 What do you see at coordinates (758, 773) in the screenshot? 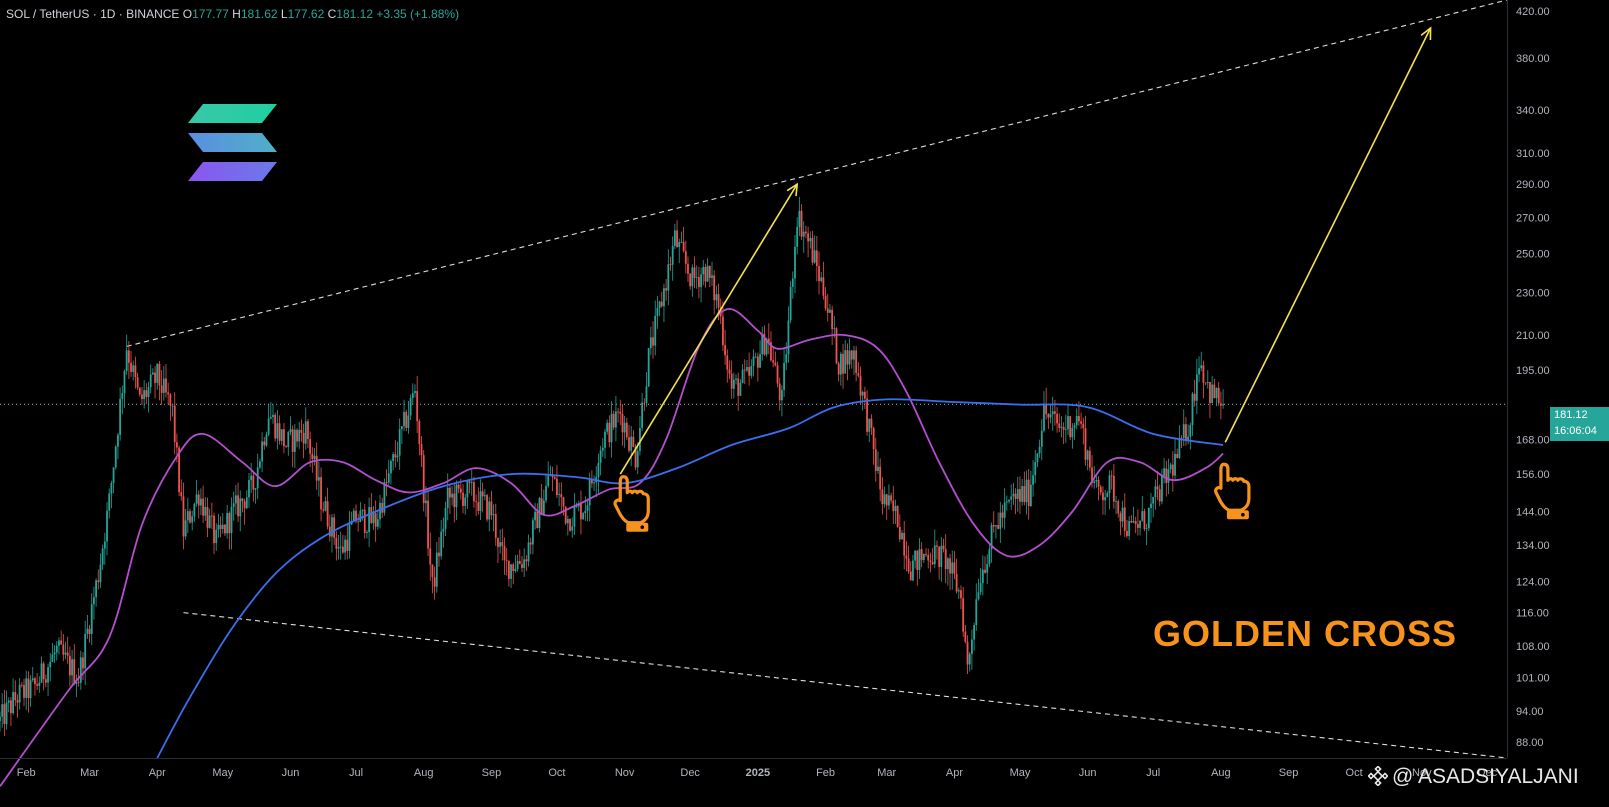
I see `x-axis-tick-label: 2025` at bounding box center [758, 773].